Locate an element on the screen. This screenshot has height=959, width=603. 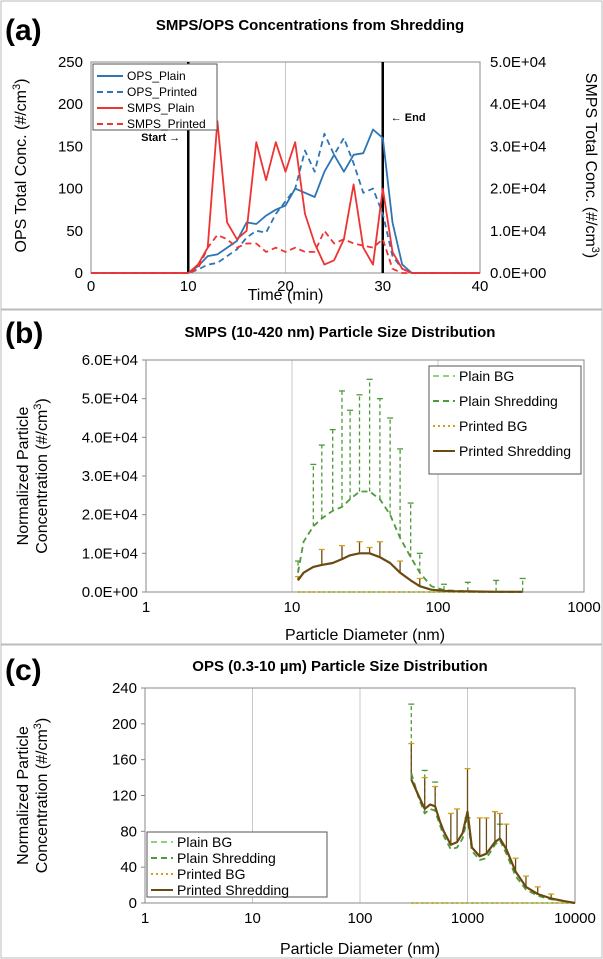
y-right-tick-label: 0.0E+00 is located at coordinates (518, 273).